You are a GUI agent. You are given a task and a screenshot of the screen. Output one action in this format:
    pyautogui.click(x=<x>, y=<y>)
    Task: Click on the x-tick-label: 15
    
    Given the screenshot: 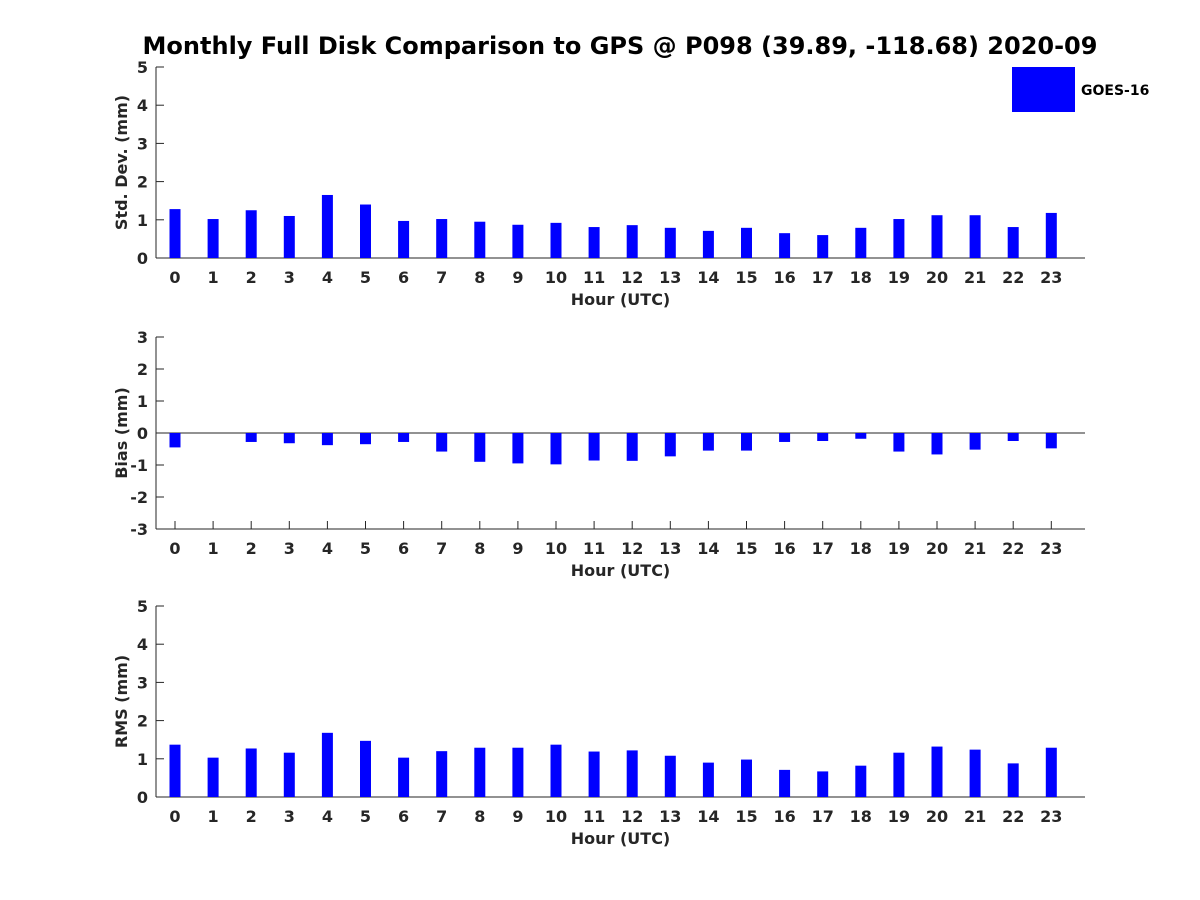 What is the action you would take?
    pyautogui.click(x=746, y=548)
    